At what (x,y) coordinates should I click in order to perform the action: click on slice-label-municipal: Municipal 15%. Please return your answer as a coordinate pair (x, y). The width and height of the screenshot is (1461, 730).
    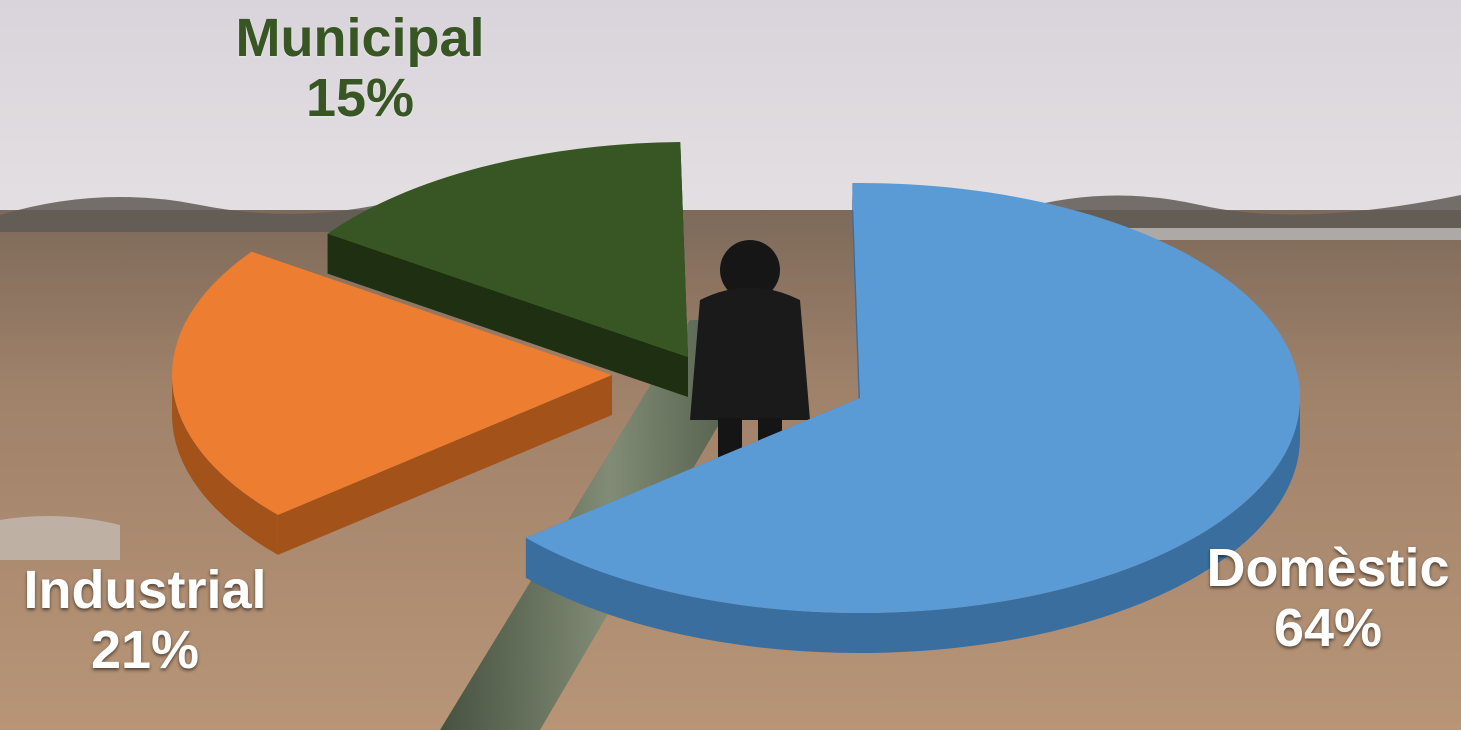
    Looking at the image, I should click on (360, 68).